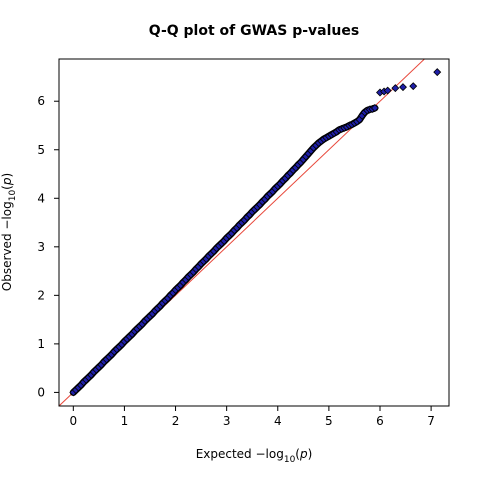  What do you see at coordinates (41, 198) in the screenshot?
I see `y-tick-label: 4` at bounding box center [41, 198].